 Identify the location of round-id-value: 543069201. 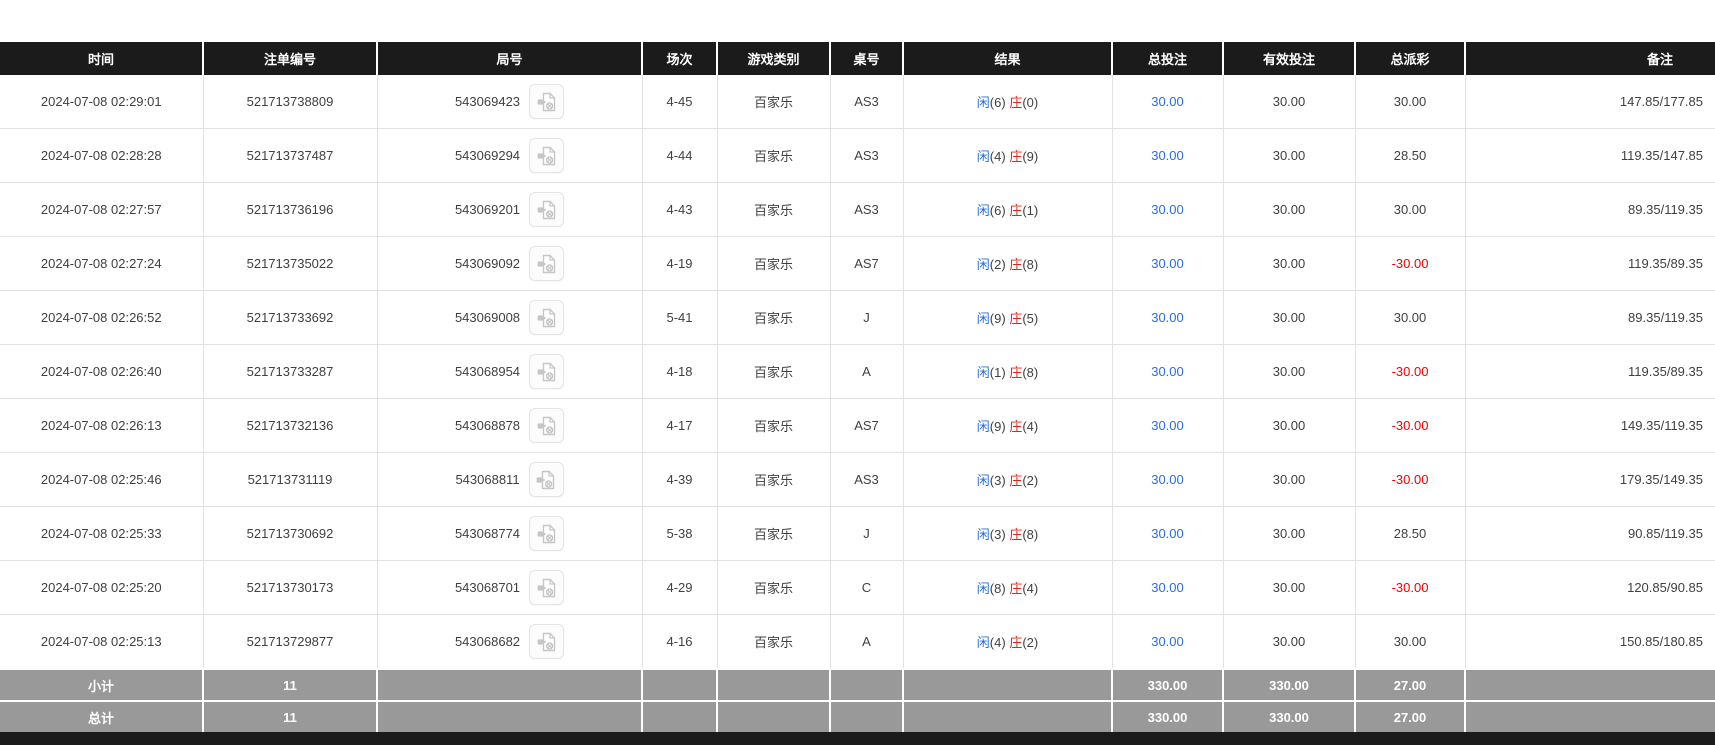
(487, 209).